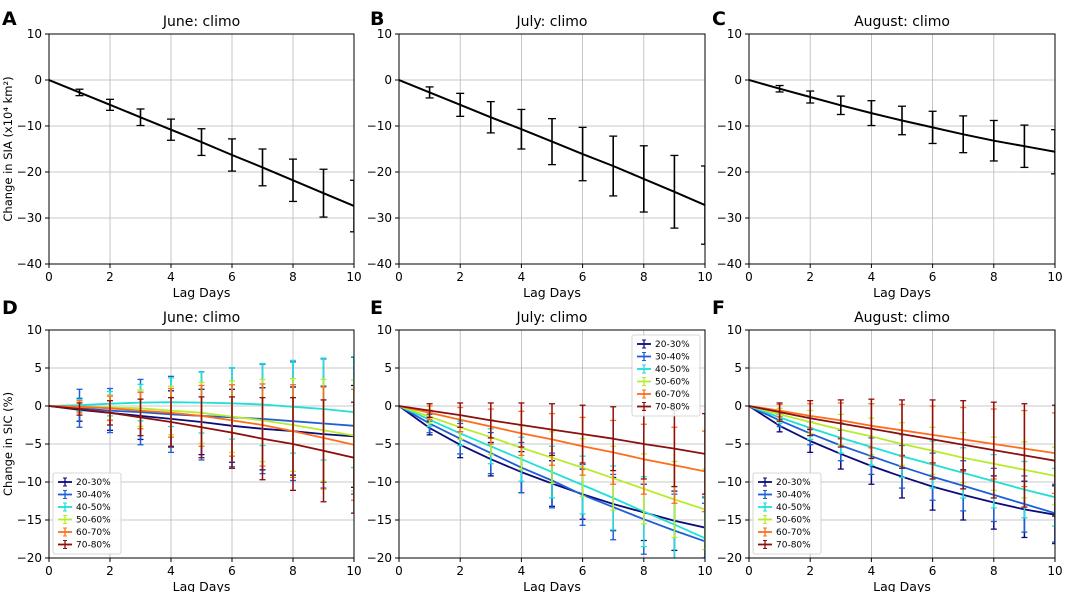 The width and height of the screenshot is (1065, 592). Describe the element at coordinates (9, 19) in the screenshot. I see `panel-letter: A` at that location.